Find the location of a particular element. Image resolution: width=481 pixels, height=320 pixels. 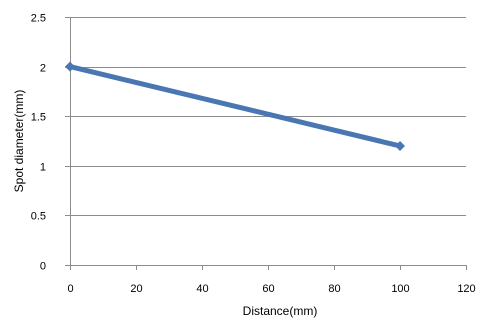

y-axis-title: Spot diameter(mm) is located at coordinates (19, 141).